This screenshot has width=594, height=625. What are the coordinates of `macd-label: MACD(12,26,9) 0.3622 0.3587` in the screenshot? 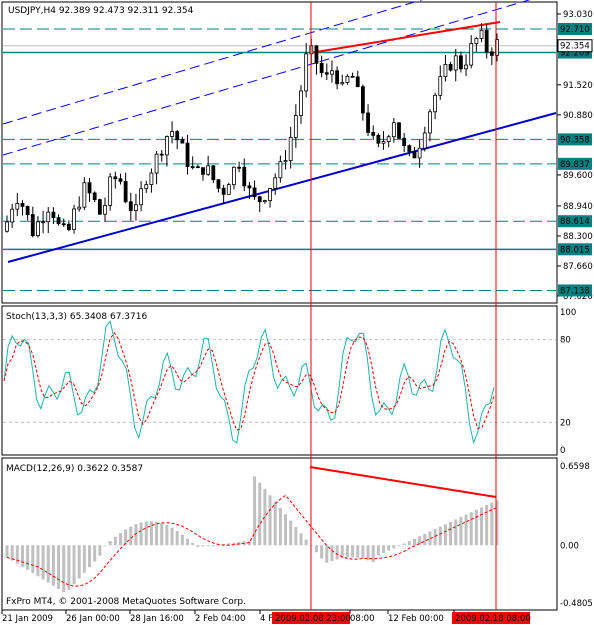 It's located at (74, 469).